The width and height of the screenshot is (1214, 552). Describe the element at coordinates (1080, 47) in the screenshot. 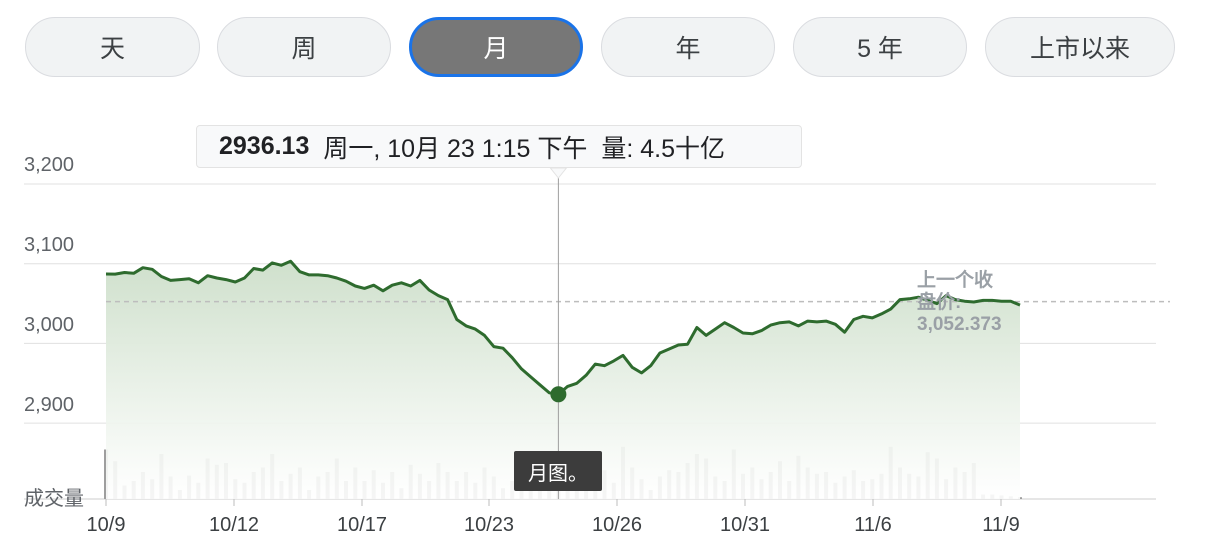

I see `tab-max: 上市以来` at that location.